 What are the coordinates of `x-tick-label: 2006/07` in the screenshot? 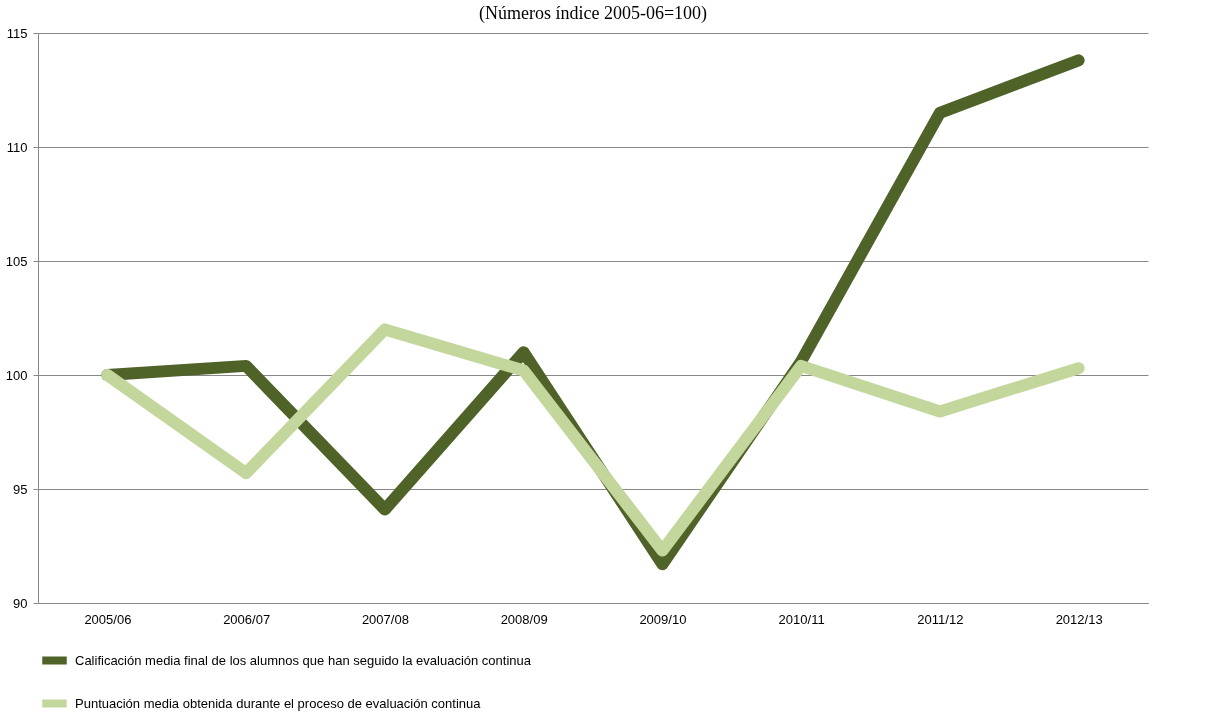 It's located at (247, 619).